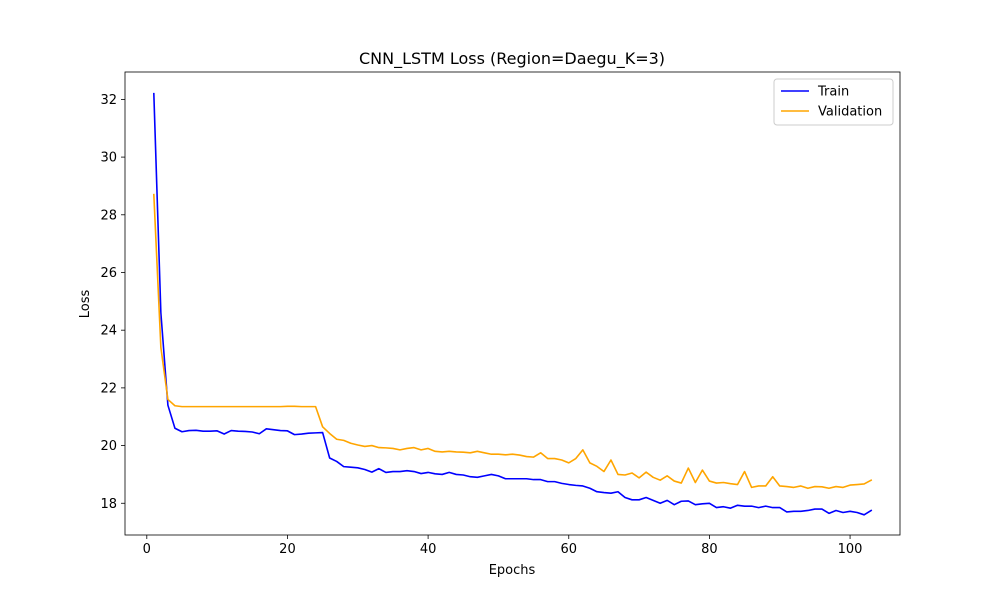 Image resolution: width=1000 pixels, height=600 pixels. I want to click on y-tick-label: 20, so click(108, 446).